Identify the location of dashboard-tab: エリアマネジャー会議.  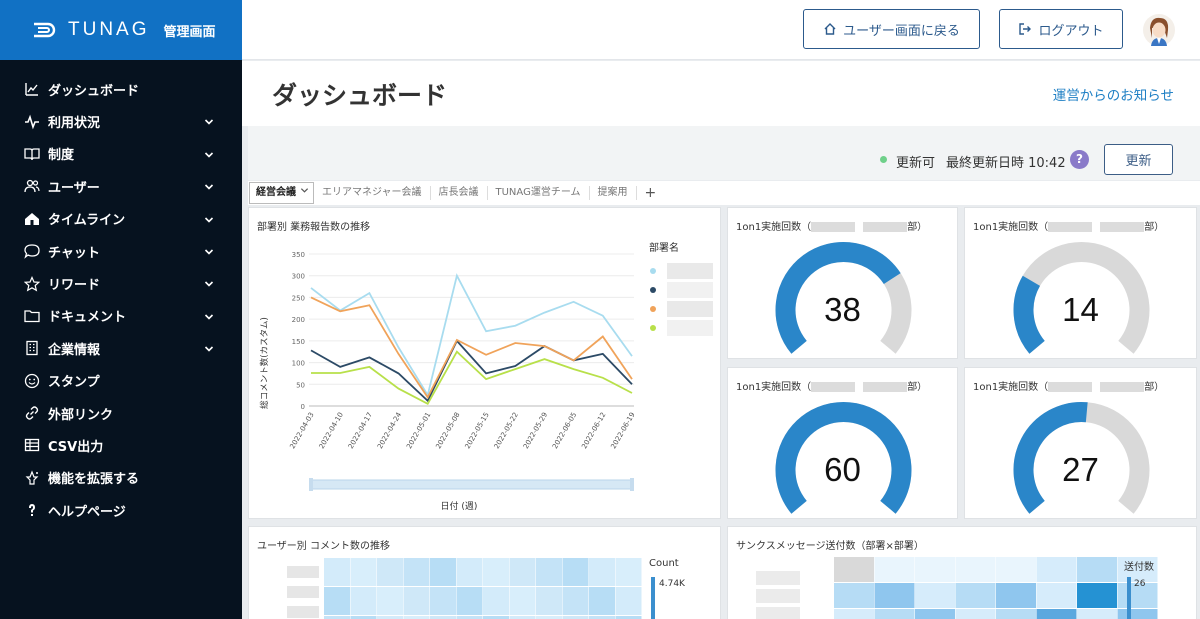
(372, 193).